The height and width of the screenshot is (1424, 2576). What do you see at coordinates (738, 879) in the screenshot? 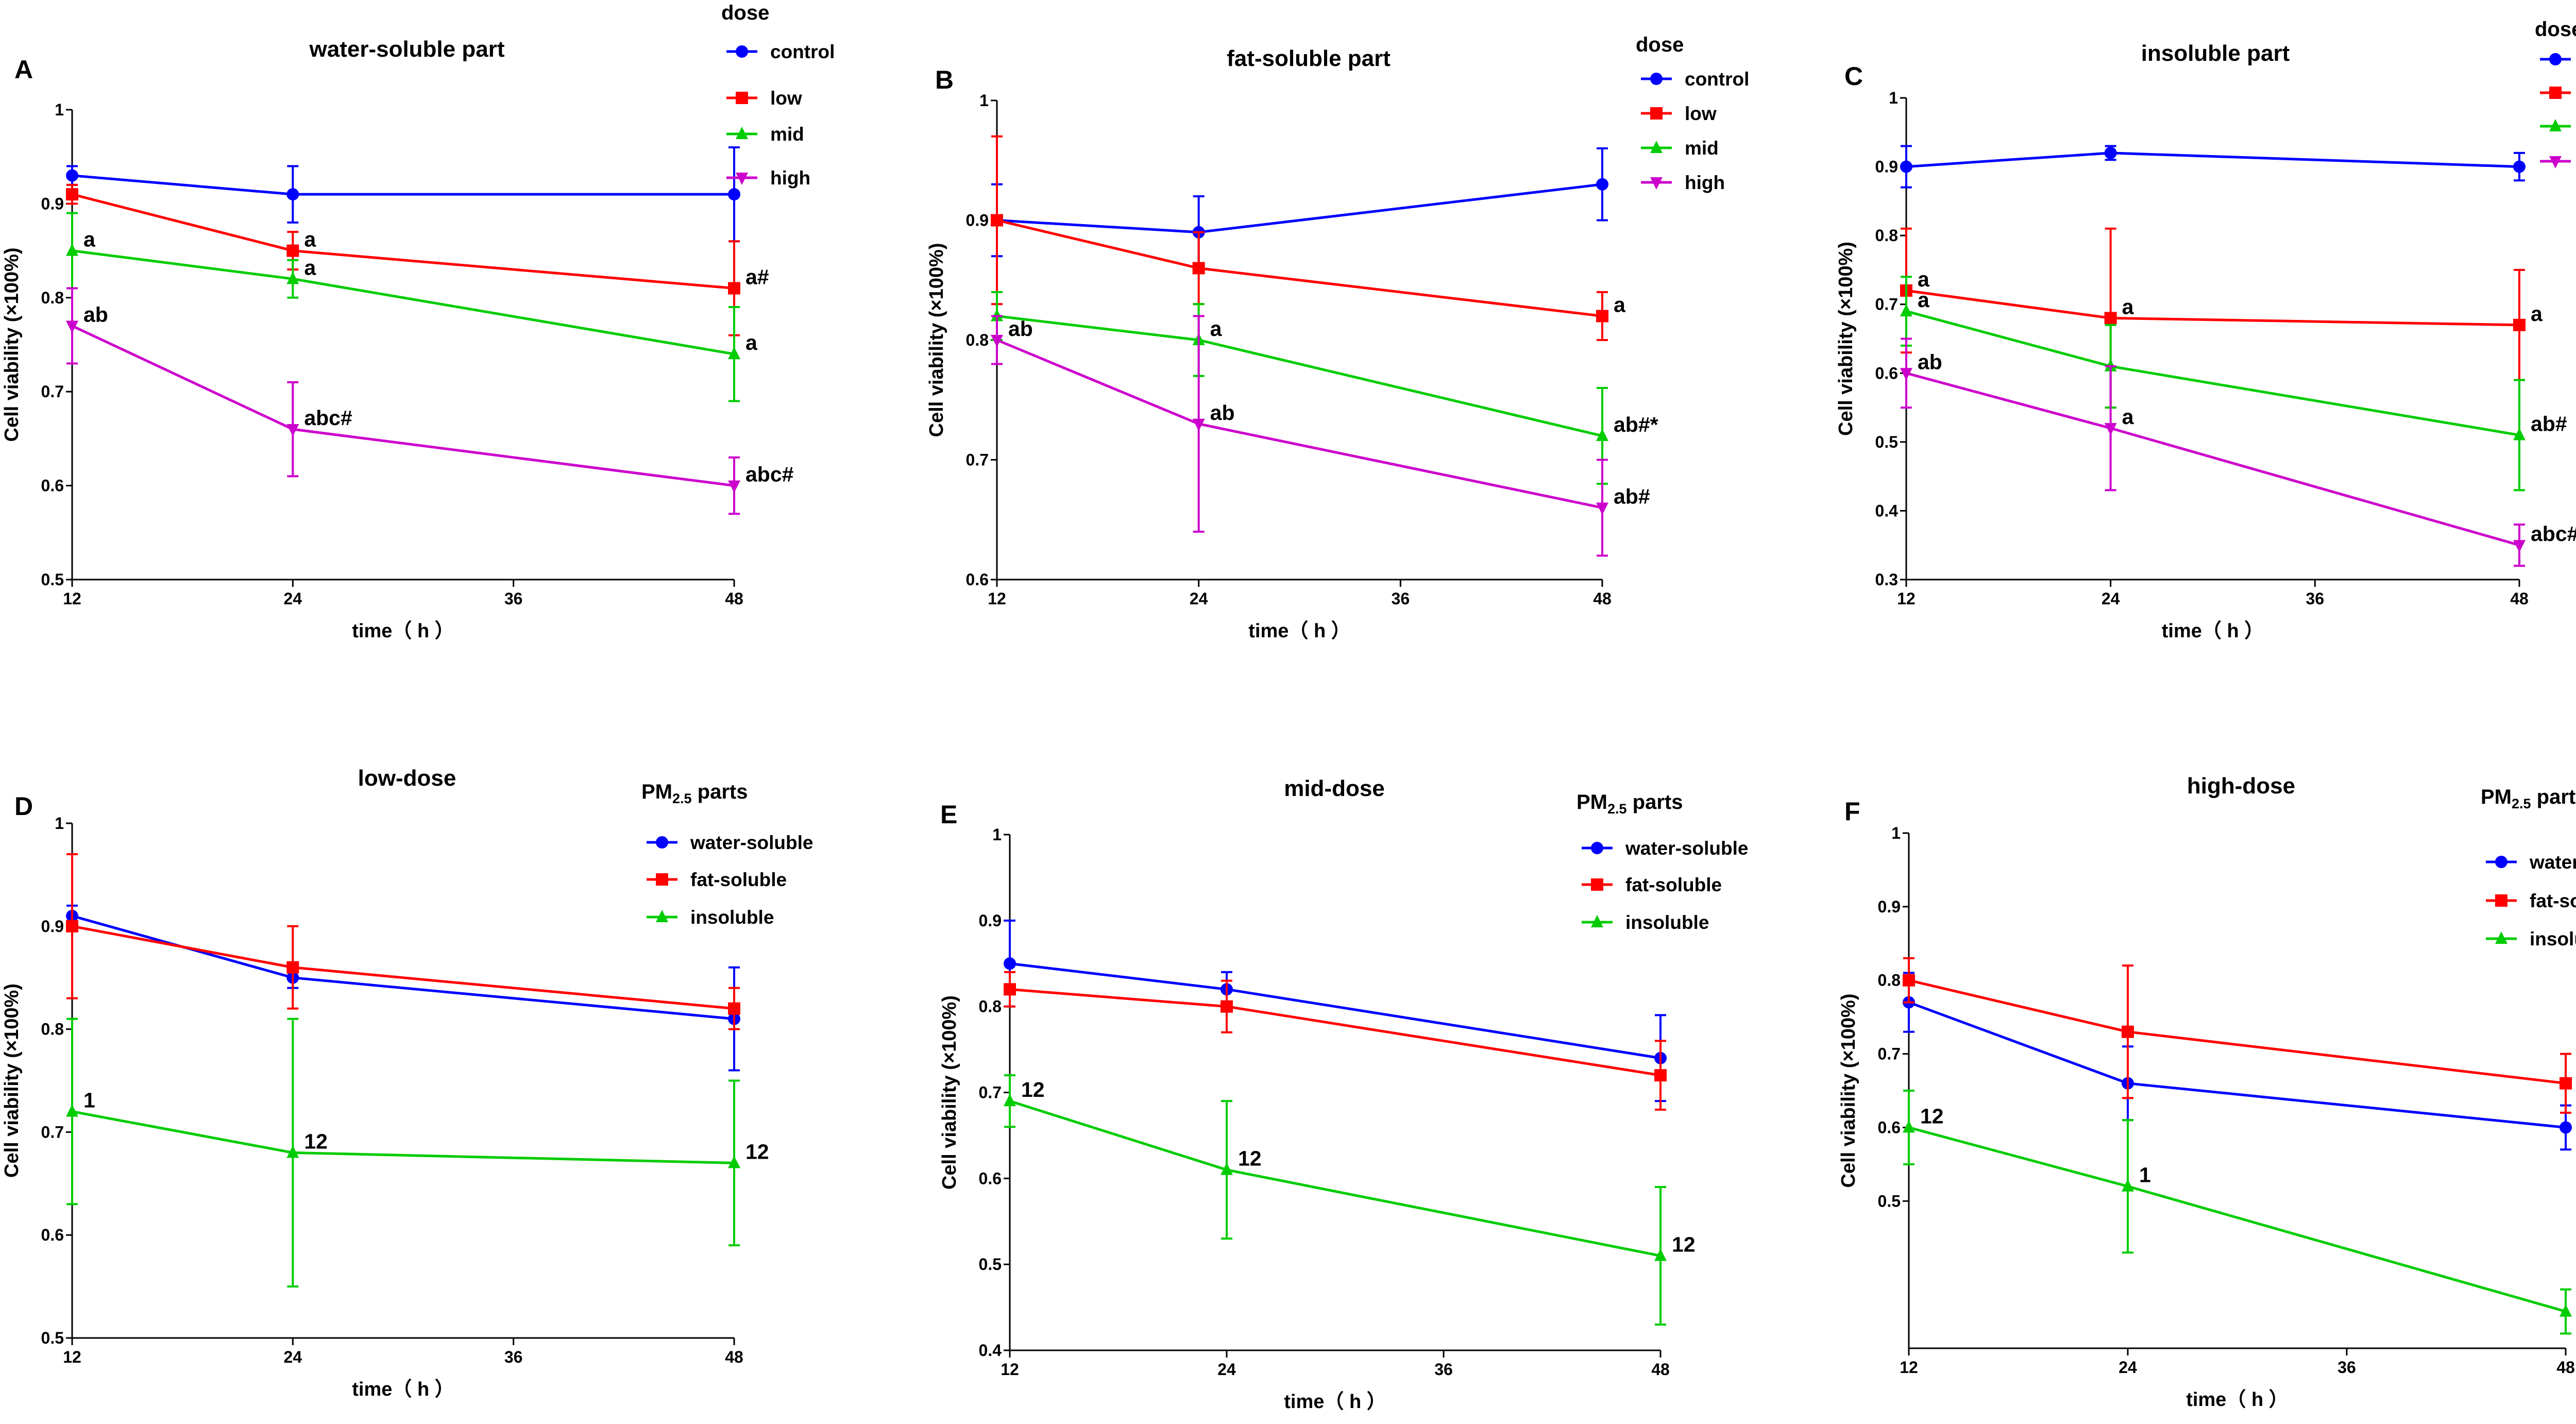
I see `legend-label: fat-soluble` at bounding box center [738, 879].